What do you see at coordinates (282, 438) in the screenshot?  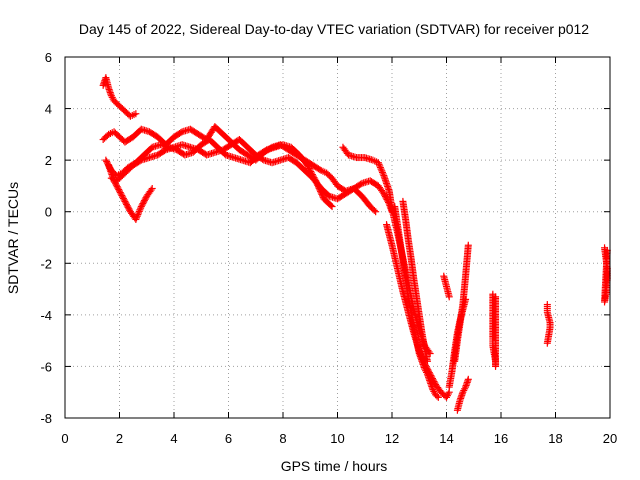 I see `x-tick-label: 8` at bounding box center [282, 438].